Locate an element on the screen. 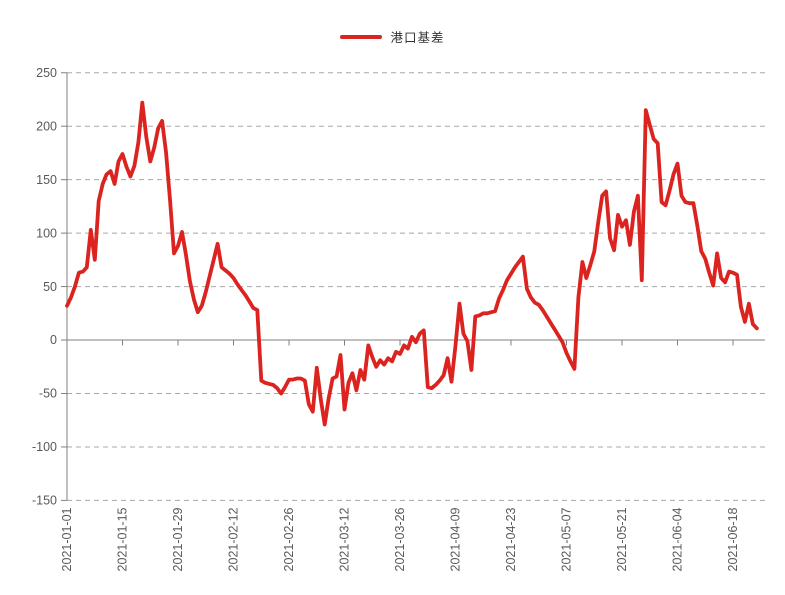 The height and width of the screenshot is (595, 785). y-axis-label: 100 is located at coordinates (46, 233).